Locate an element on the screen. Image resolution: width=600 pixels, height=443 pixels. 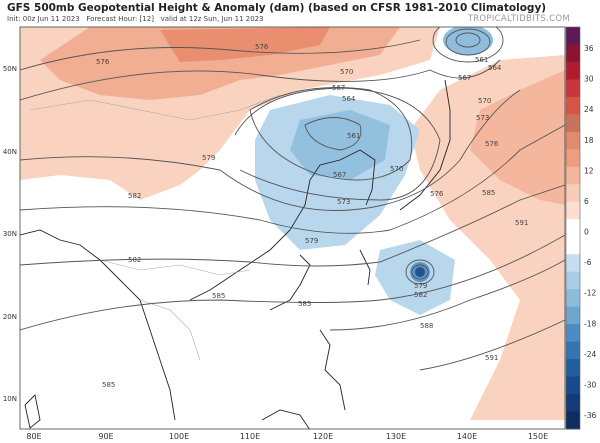
lon-label: 80E is located at coordinates (33, 436).